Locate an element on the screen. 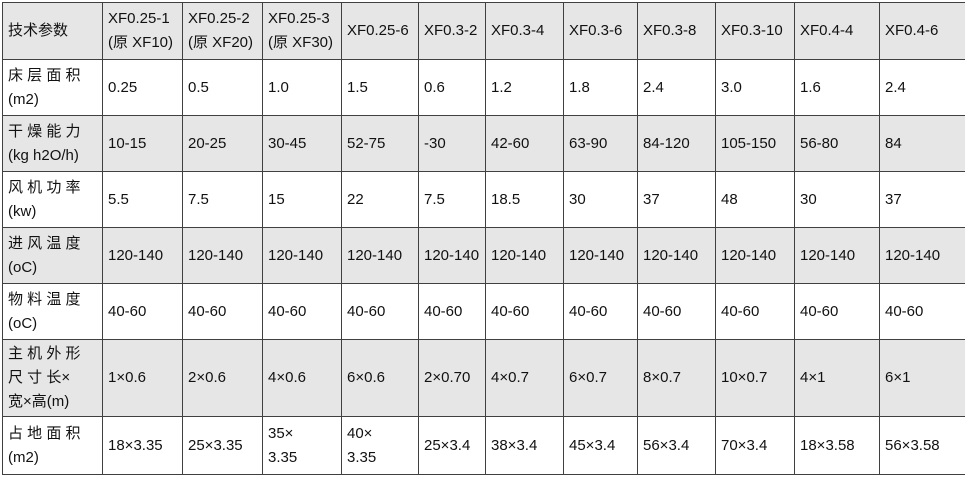 This screenshot has width=965, height=477. table-cell: 6×1 is located at coordinates (922, 378).